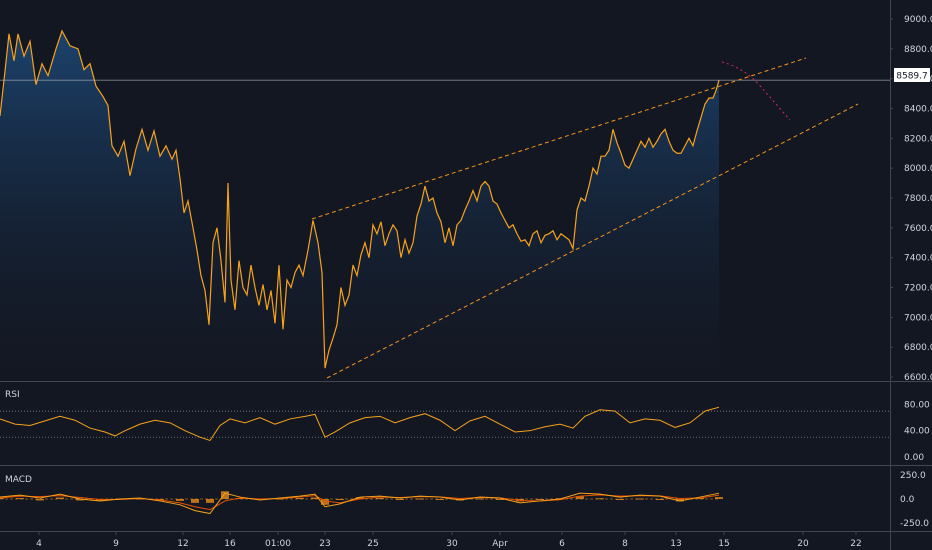 The image size is (932, 550). I want to click on current-price-label: 8589.7, so click(912, 77).